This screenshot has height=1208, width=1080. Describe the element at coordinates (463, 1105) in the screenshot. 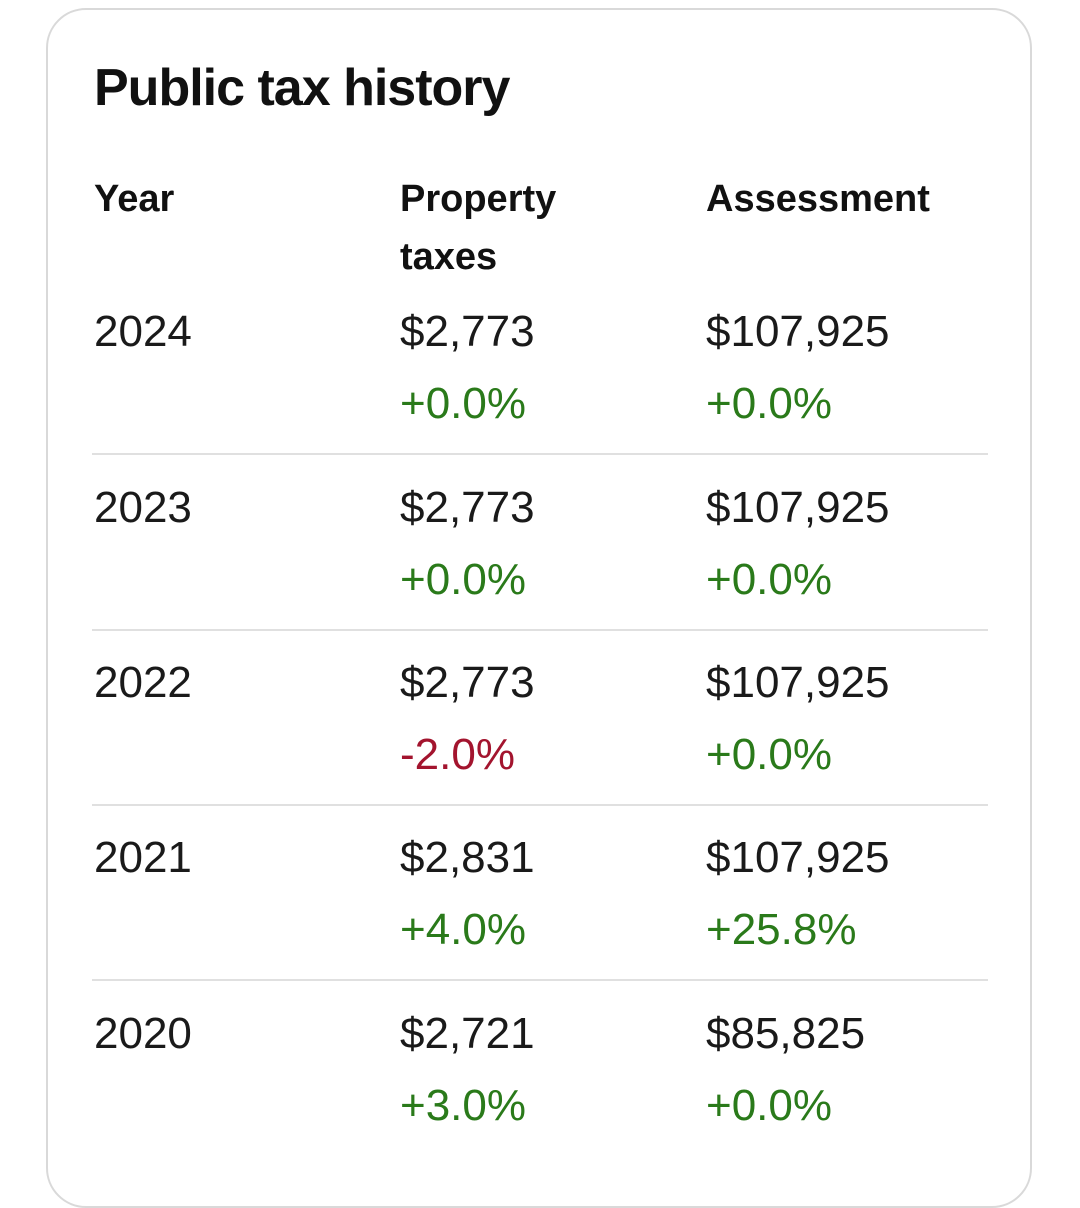

I see `property-tax-change: +3.0%` at that location.